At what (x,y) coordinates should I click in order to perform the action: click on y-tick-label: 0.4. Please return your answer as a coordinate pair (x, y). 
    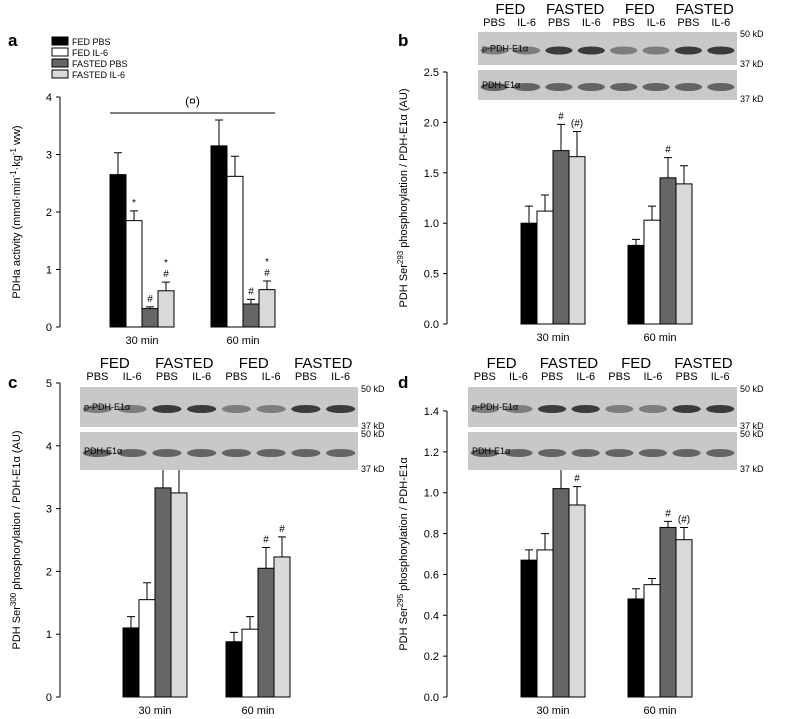
    Looking at the image, I should click on (431, 616).